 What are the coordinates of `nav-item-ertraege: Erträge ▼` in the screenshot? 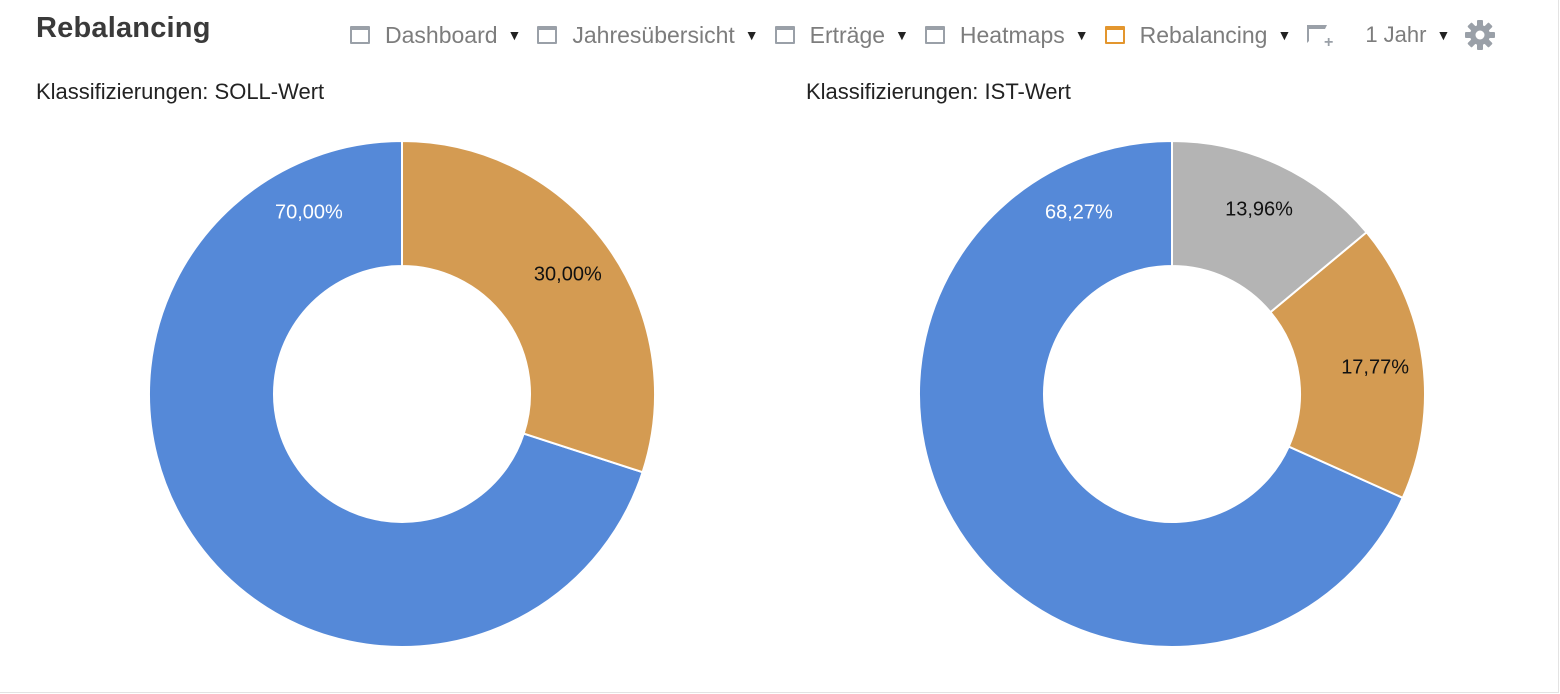 It's located at (841, 35).